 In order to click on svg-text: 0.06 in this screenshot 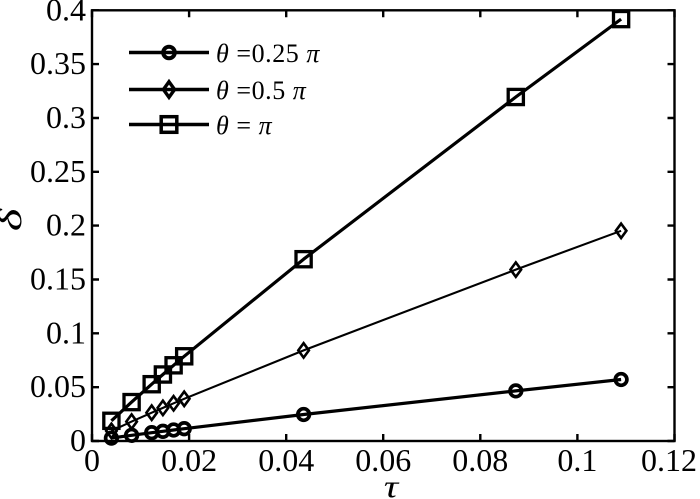, I will do `click(383, 460)`.